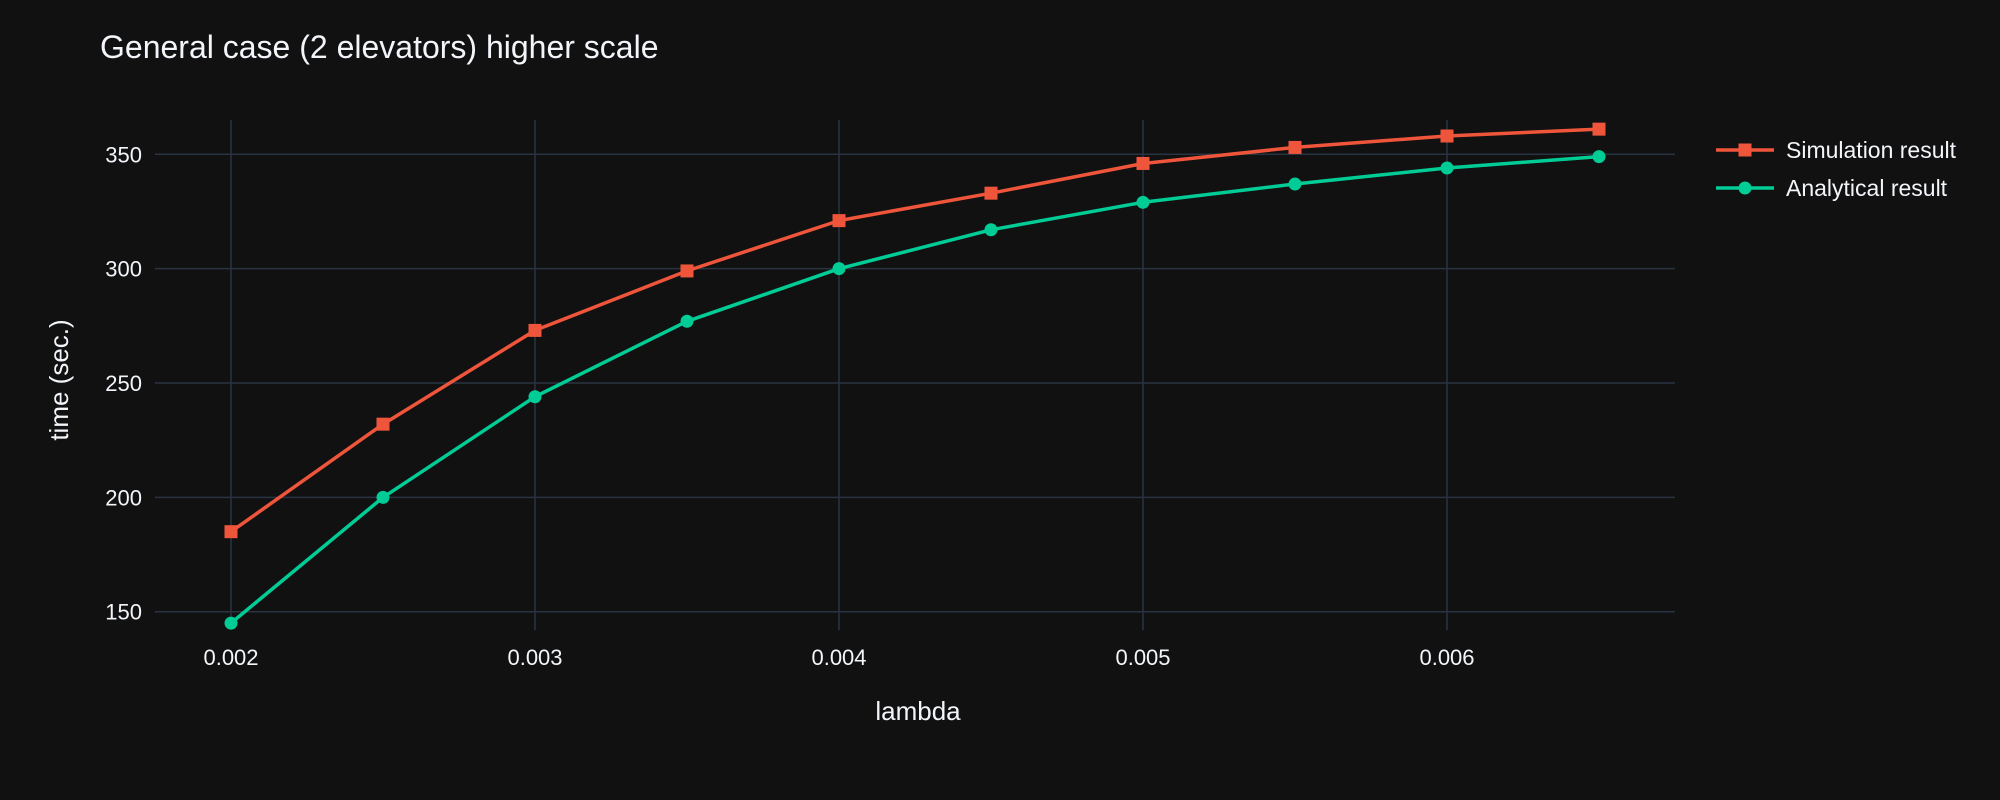  Describe the element at coordinates (123, 497) in the screenshot. I see `y-tick-label: 200` at that location.